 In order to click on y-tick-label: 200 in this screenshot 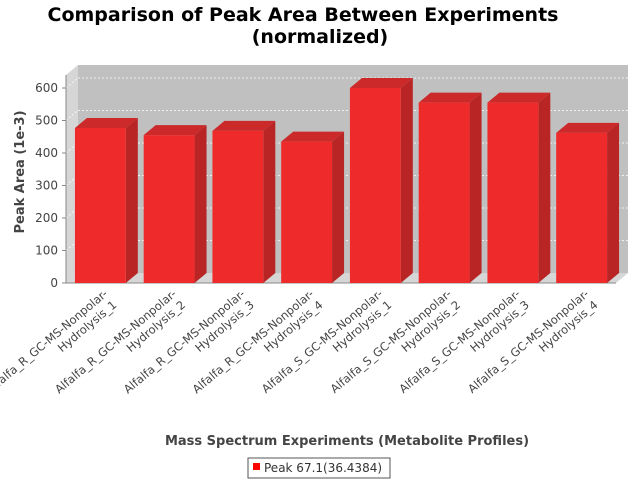, I will do `click(46, 218)`.